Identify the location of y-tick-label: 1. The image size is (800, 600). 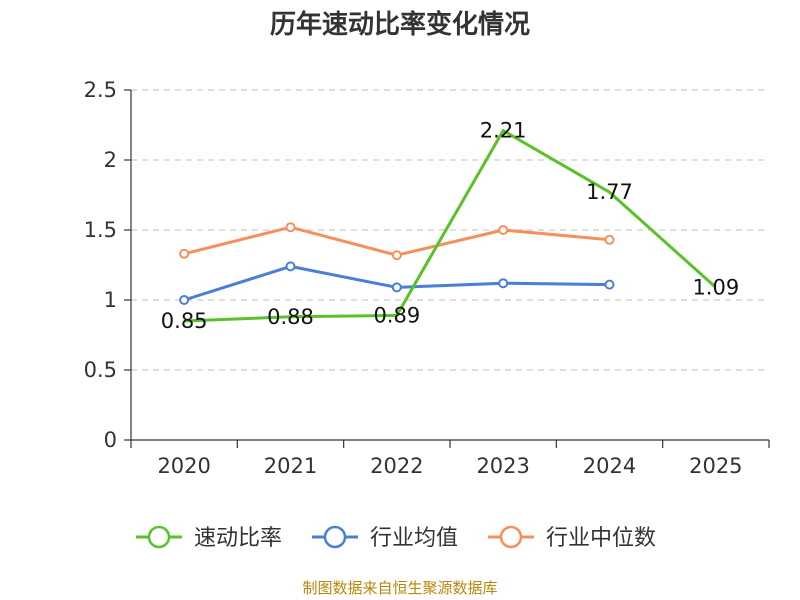
(110, 300).